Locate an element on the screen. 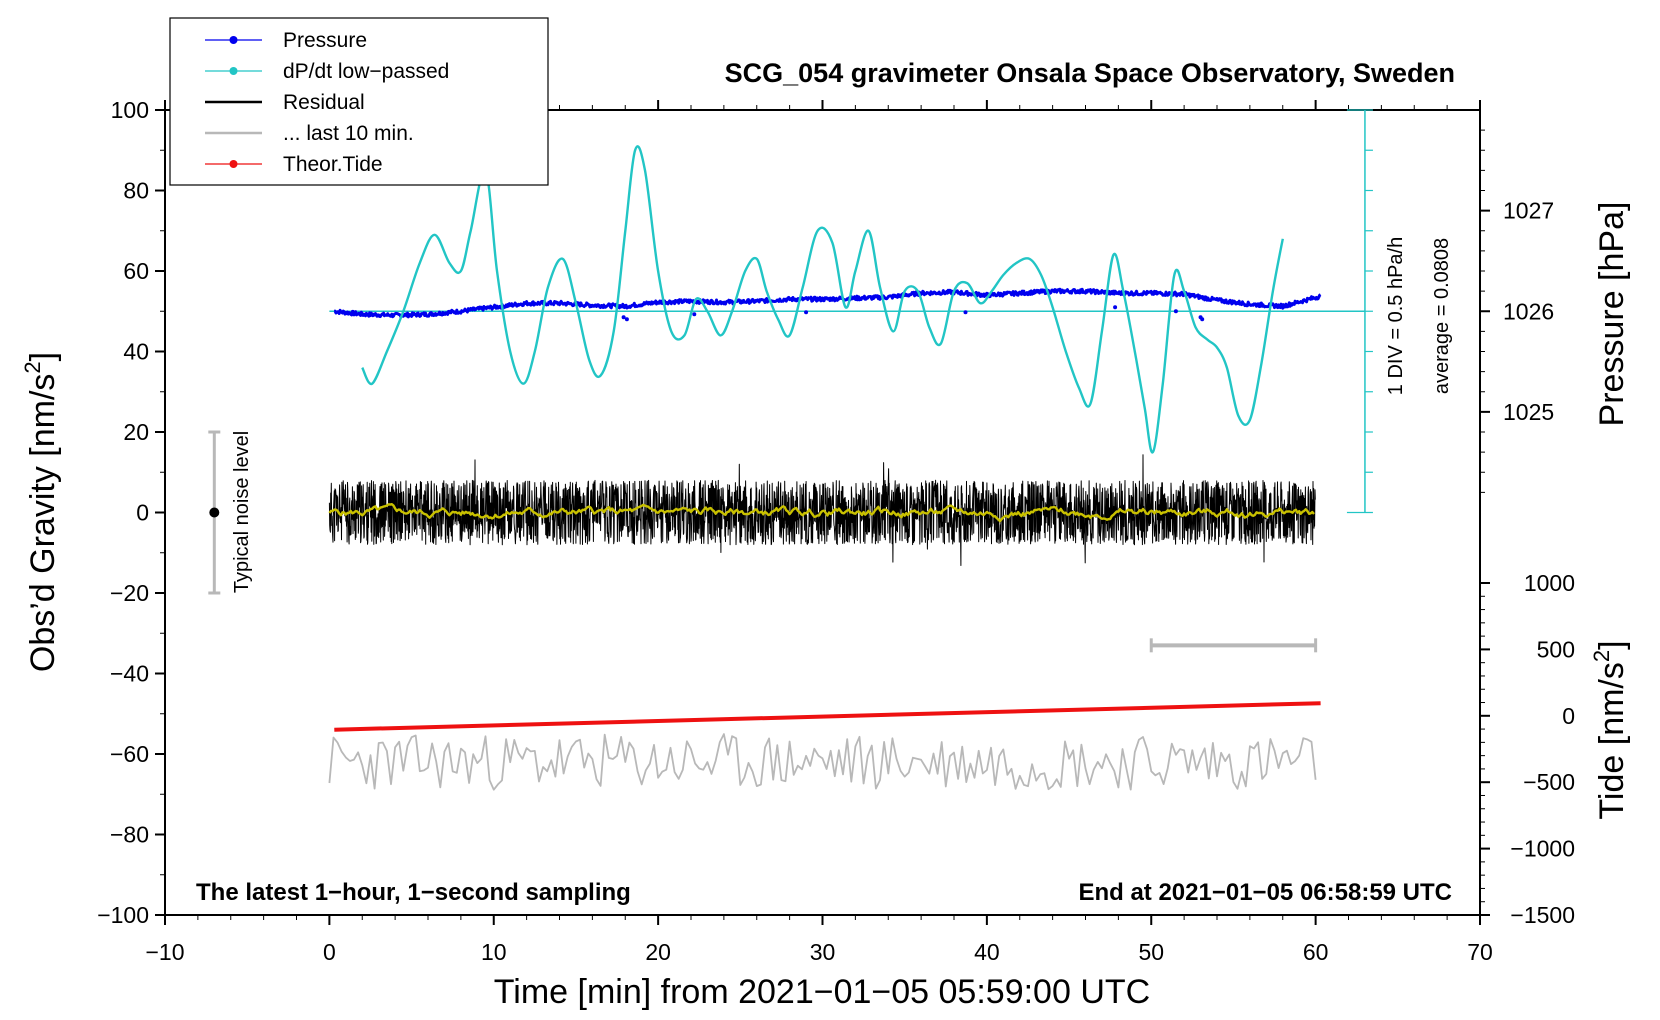  y-axis-title-end: ] is located at coordinates (43, 356).